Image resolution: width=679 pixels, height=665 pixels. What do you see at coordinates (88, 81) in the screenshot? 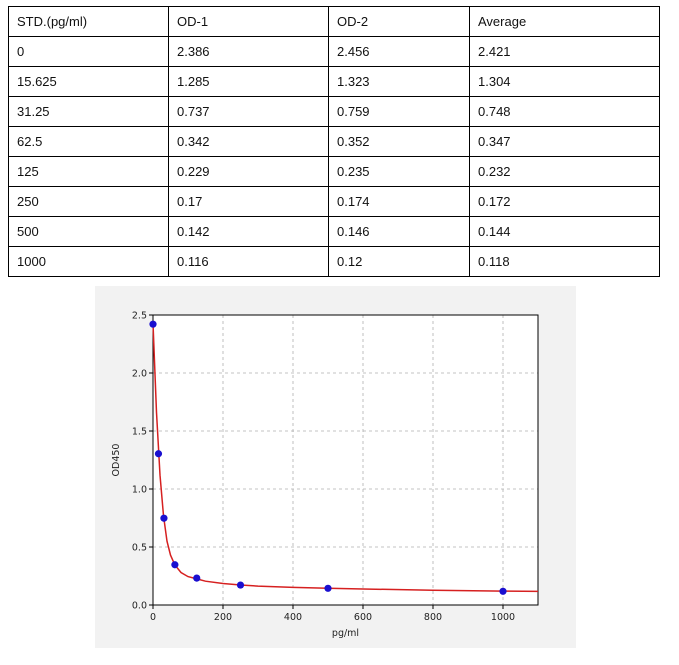
I see `cell-std: 15.625` at bounding box center [88, 81].